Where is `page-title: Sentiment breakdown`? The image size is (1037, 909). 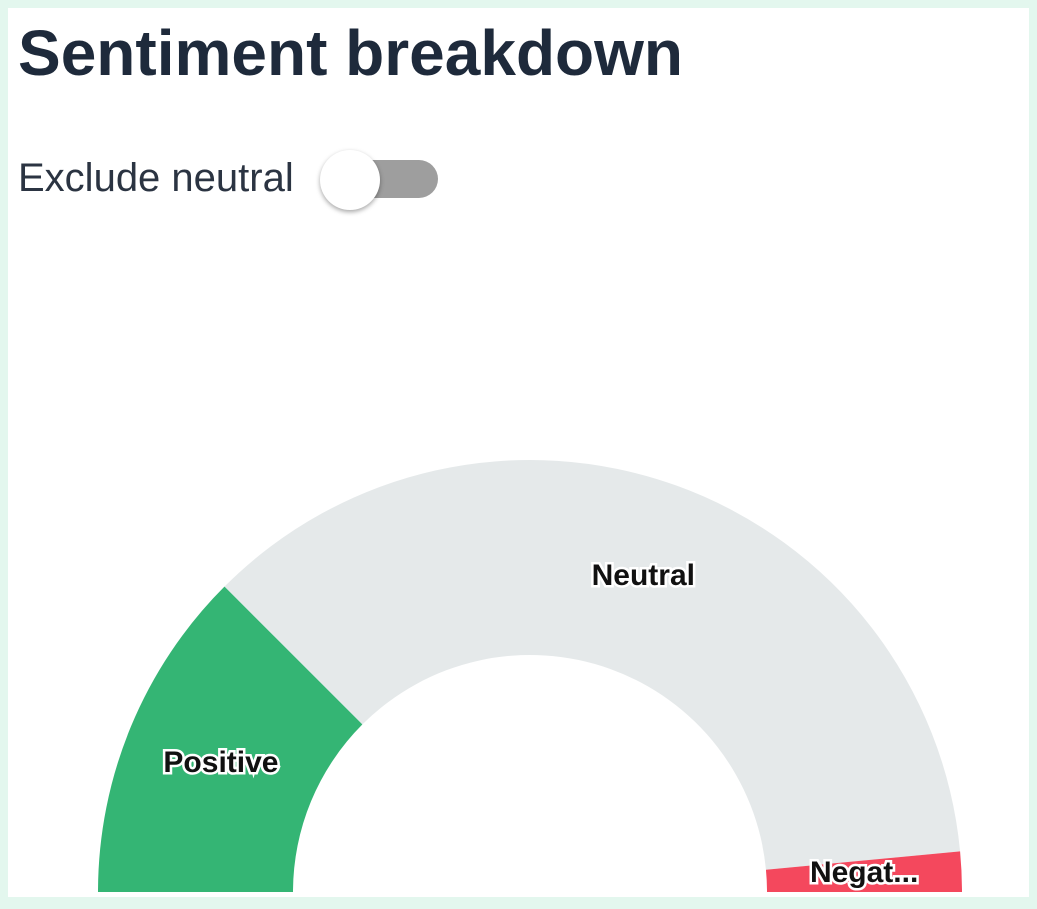 page-title: Sentiment breakdown is located at coordinates (350, 53).